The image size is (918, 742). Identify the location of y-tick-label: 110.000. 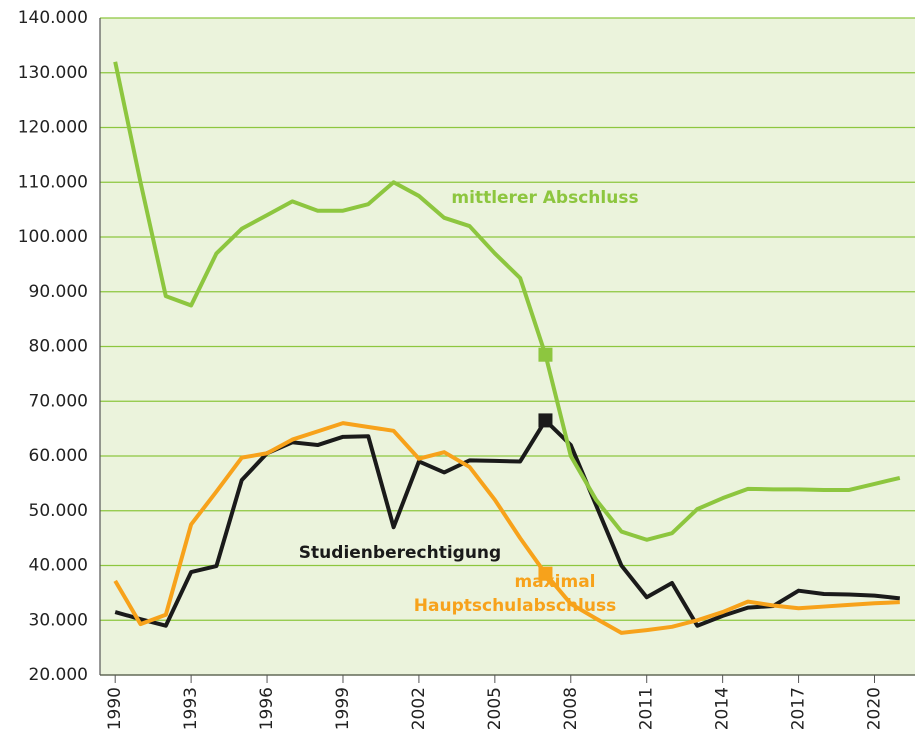
(53, 182).